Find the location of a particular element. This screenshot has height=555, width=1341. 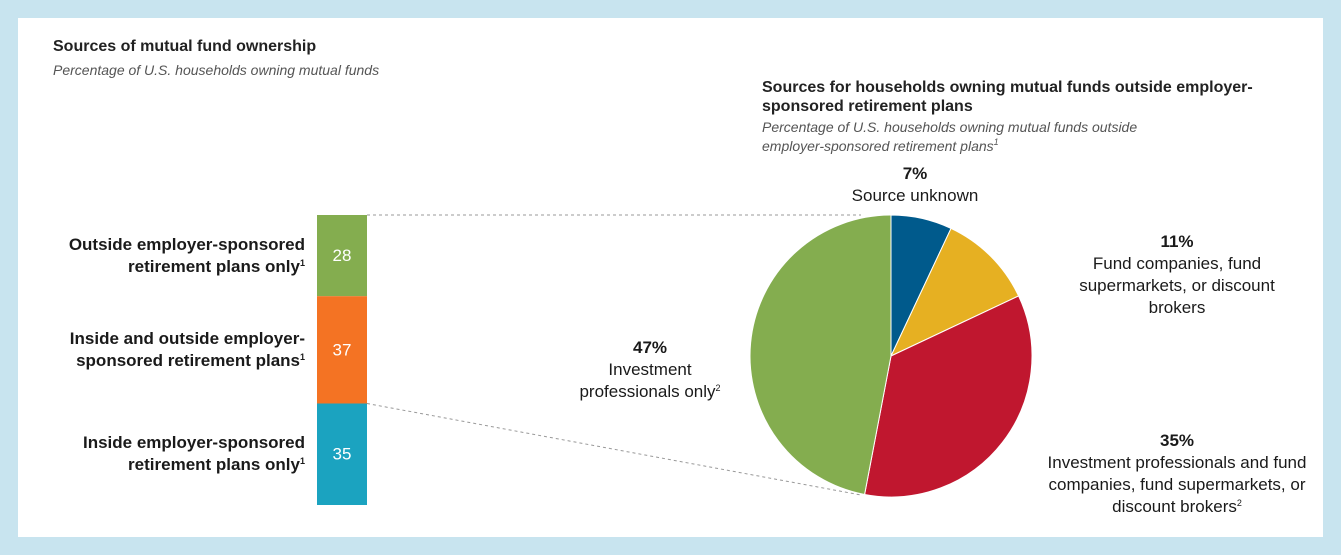

slice-value-label: 35% is located at coordinates (1177, 440).